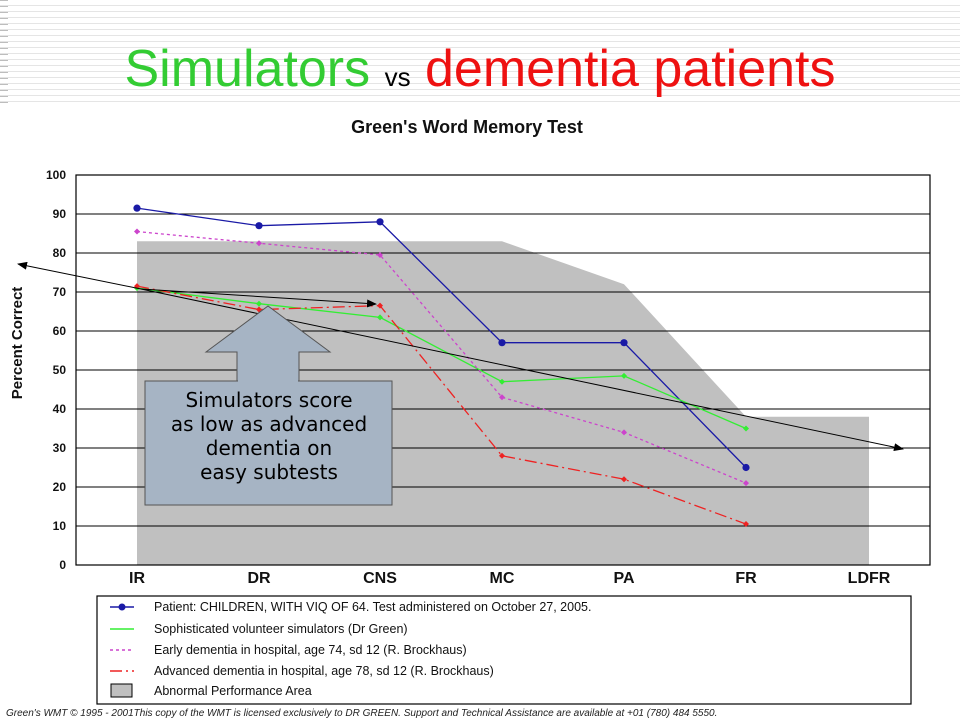 This screenshot has height=720, width=960. Describe the element at coordinates (504, 650) in the screenshot. I see `legend-box` at that location.